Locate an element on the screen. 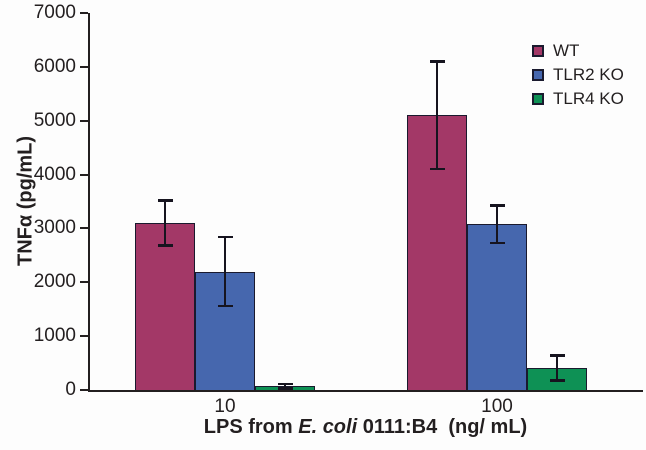 The image size is (646, 450). y-tick-label-3000: 3000 is located at coordinates (54, 228).